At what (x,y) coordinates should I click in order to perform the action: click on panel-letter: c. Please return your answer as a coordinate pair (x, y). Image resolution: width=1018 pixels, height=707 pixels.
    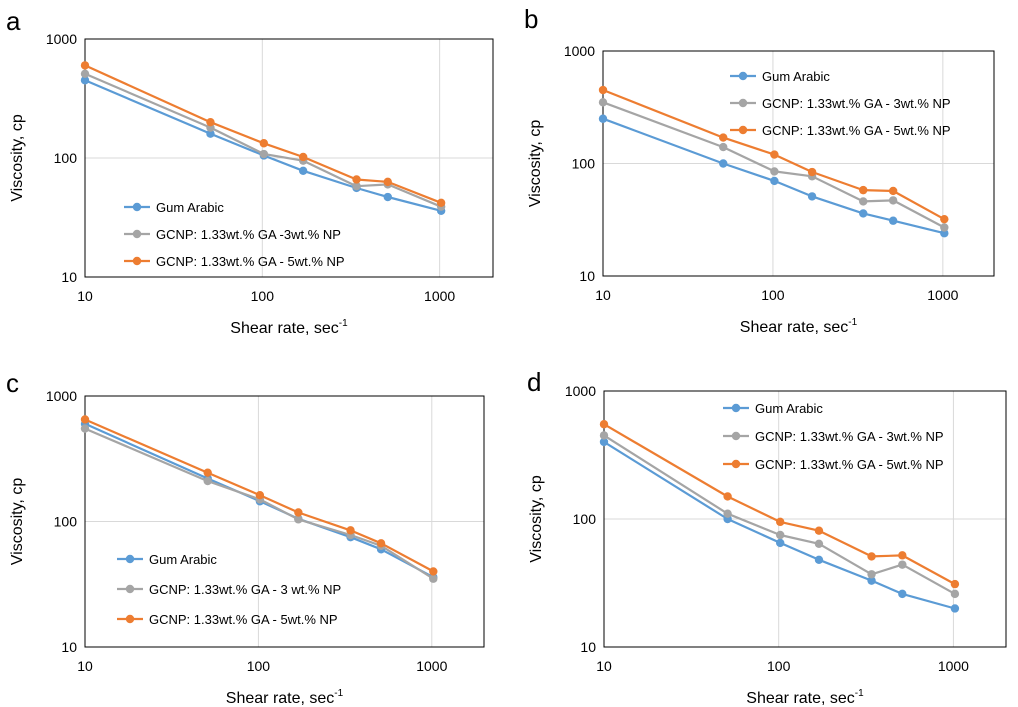
    Looking at the image, I should click on (12, 383).